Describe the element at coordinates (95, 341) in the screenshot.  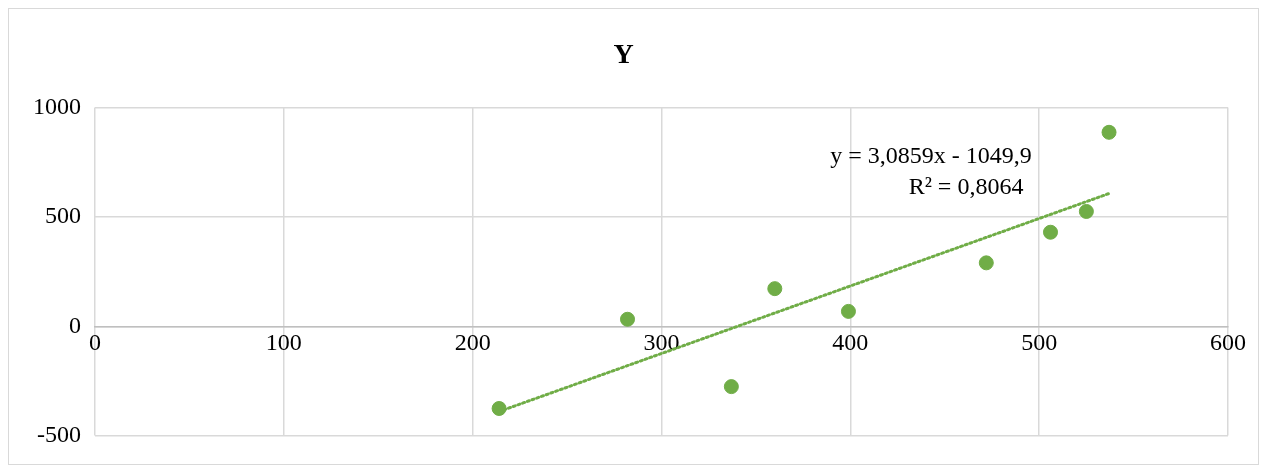
I see `x-tick-label: 0` at that location.